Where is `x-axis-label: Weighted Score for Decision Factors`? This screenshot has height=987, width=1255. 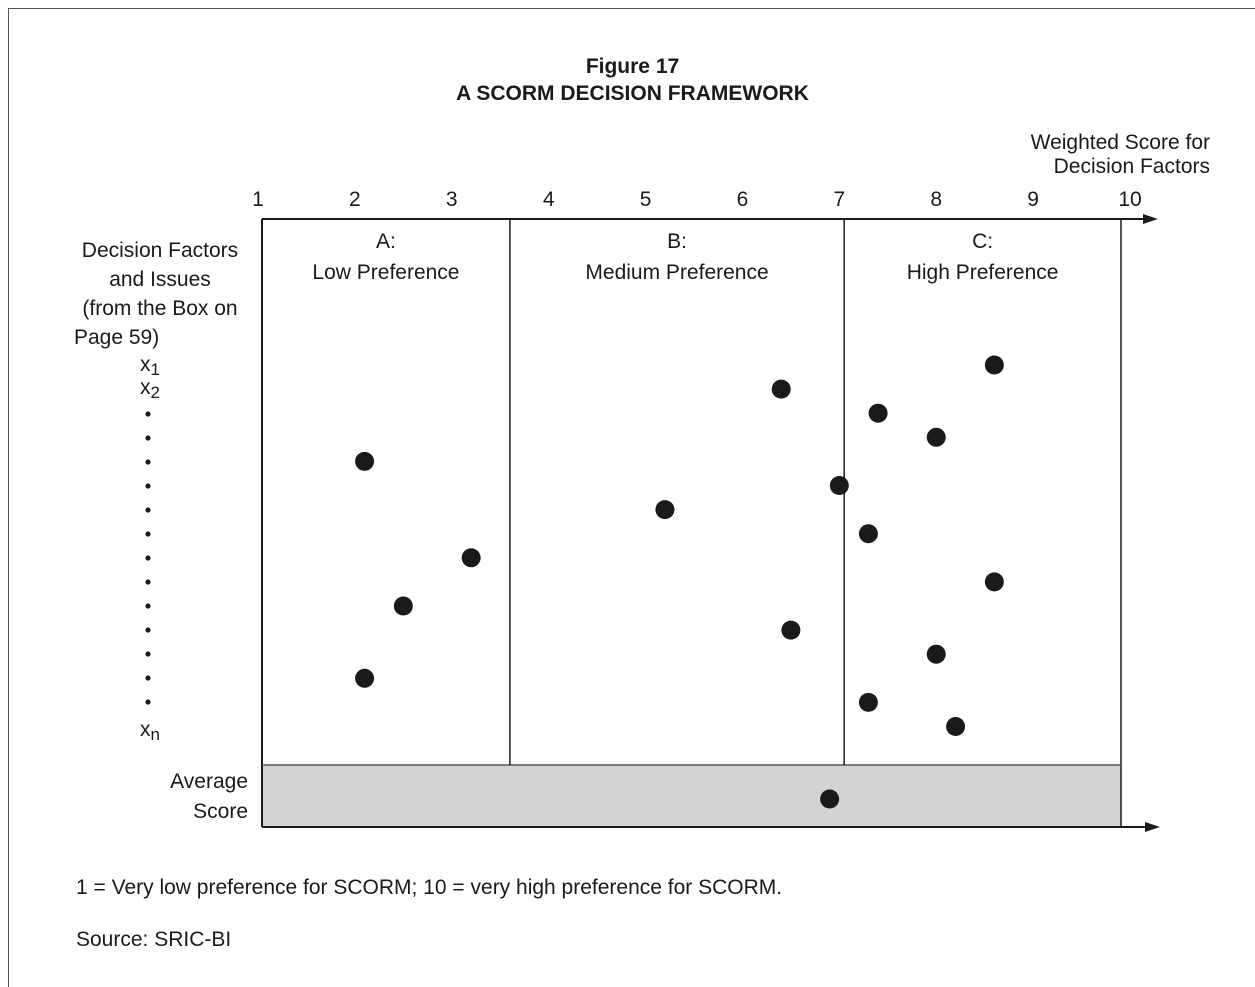
x-axis-label: Weighted Score for Decision Factors is located at coordinates (1055, 155).